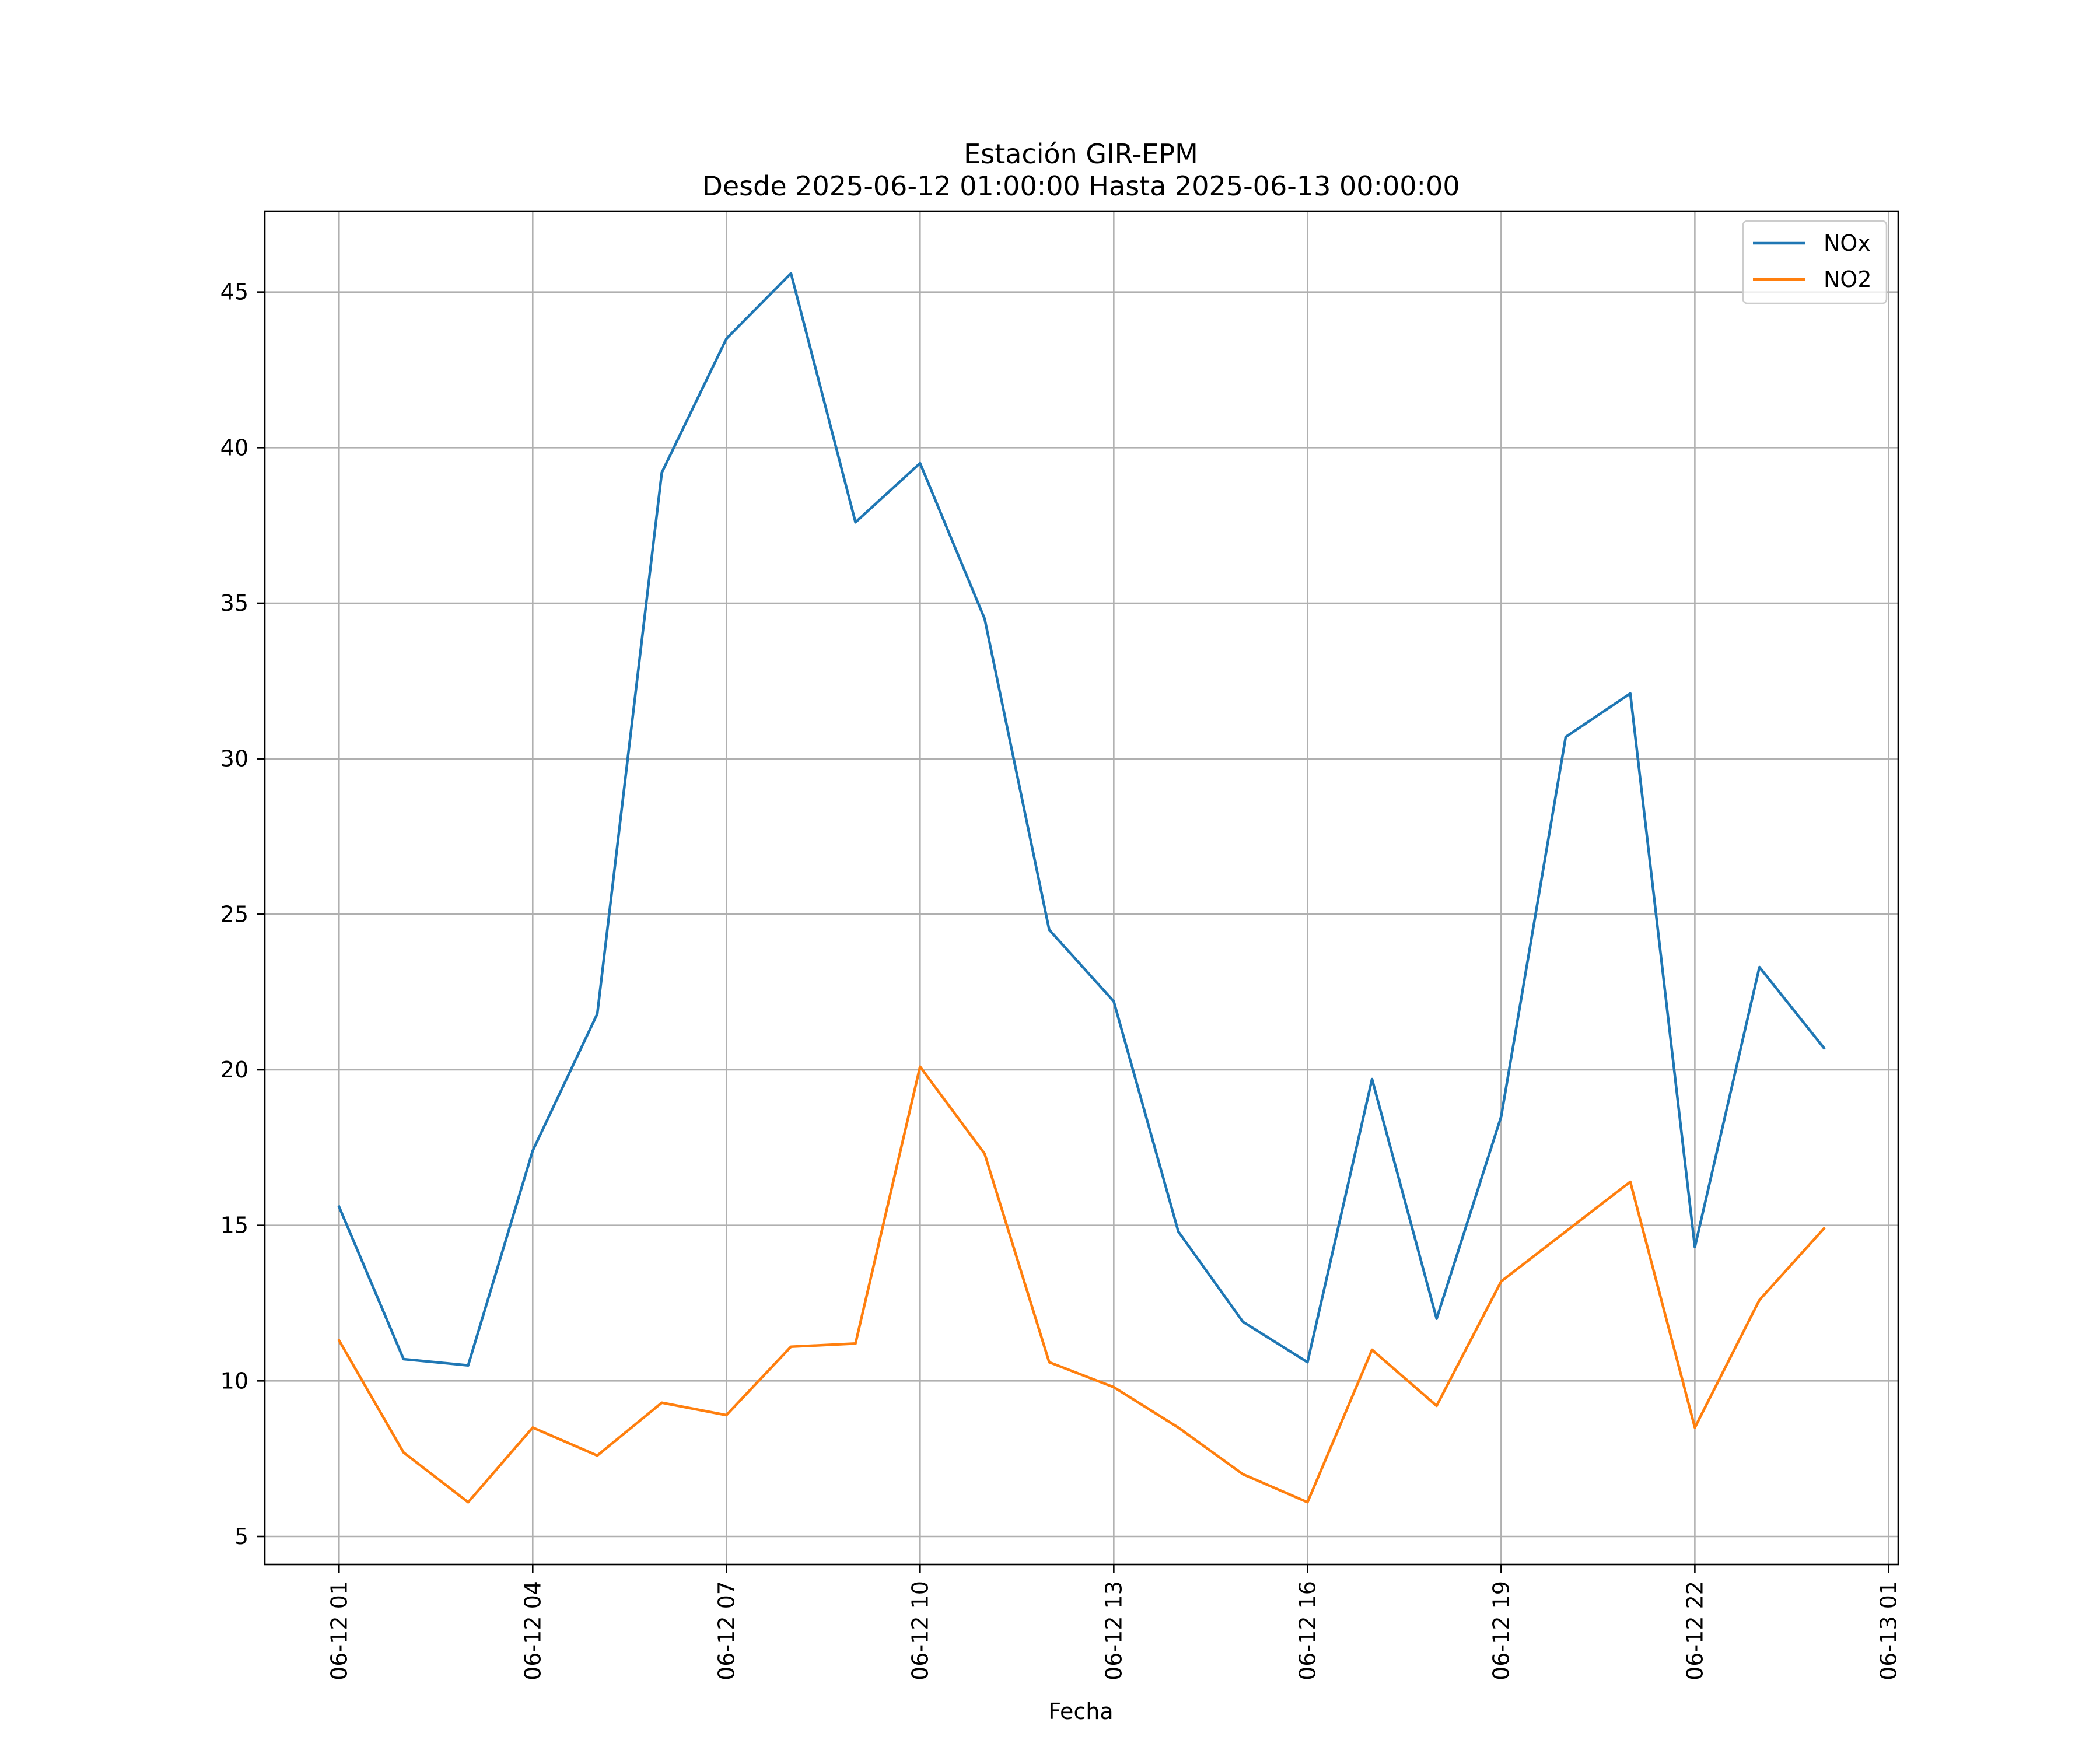 The height and width of the screenshot is (1750, 2100). Describe the element at coordinates (726, 1631) in the screenshot. I see `x-tick-label: 06-12 07` at that location.